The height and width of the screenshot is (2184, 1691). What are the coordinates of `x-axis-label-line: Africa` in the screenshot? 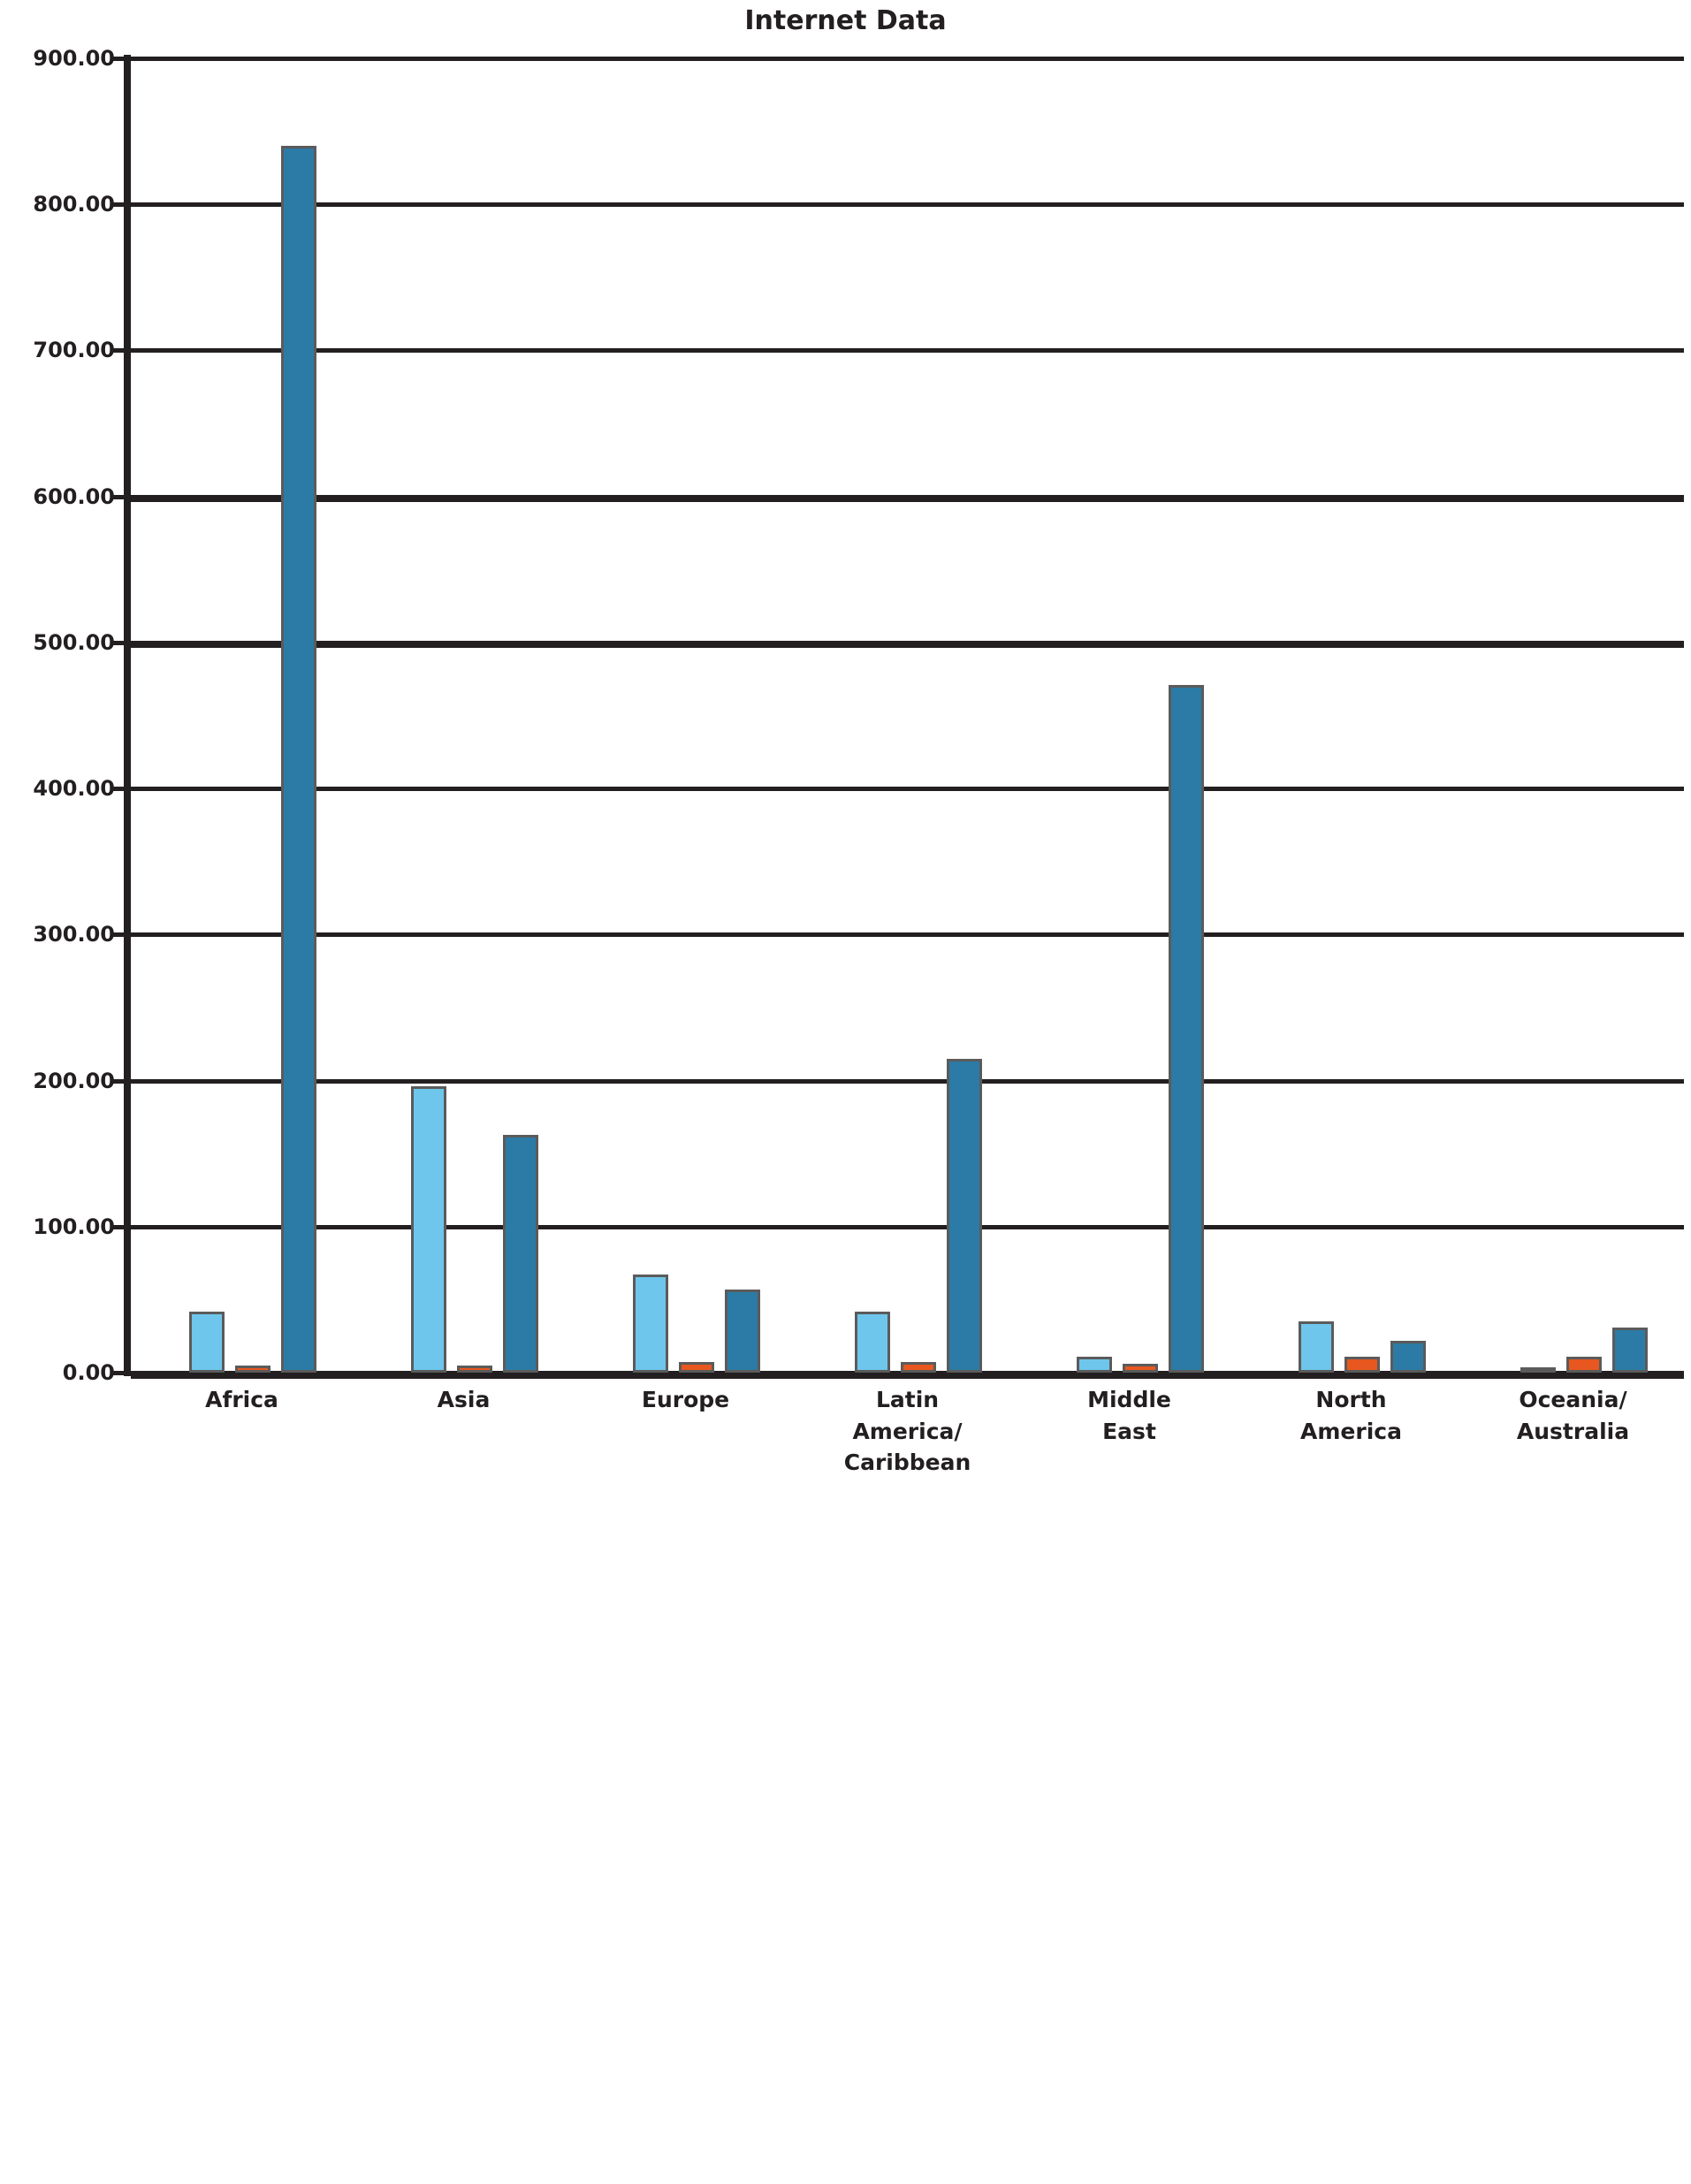 It's located at (241, 1399).